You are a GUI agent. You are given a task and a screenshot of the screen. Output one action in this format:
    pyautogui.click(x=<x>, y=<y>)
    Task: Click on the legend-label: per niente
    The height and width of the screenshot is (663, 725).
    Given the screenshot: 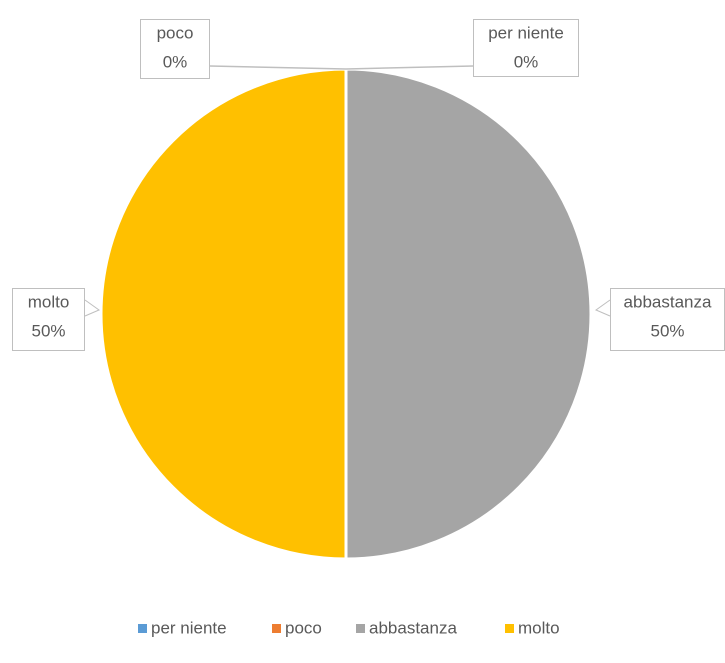 What is the action you would take?
    pyautogui.click(x=189, y=627)
    